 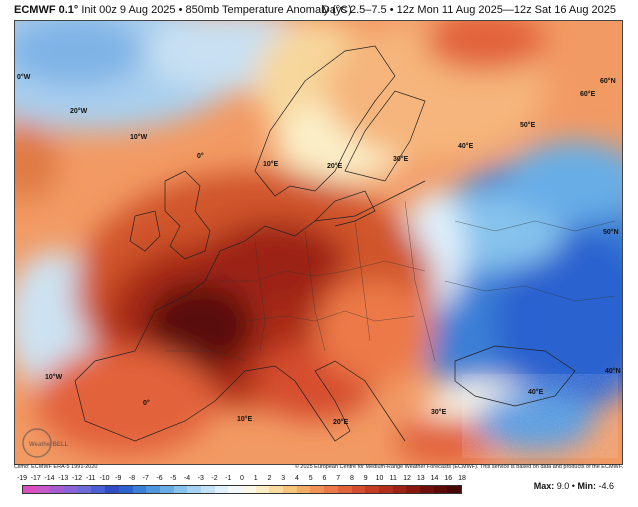 What do you see at coordinates (379, 478) in the screenshot?
I see `scale-tick-label: 10` at bounding box center [379, 478].